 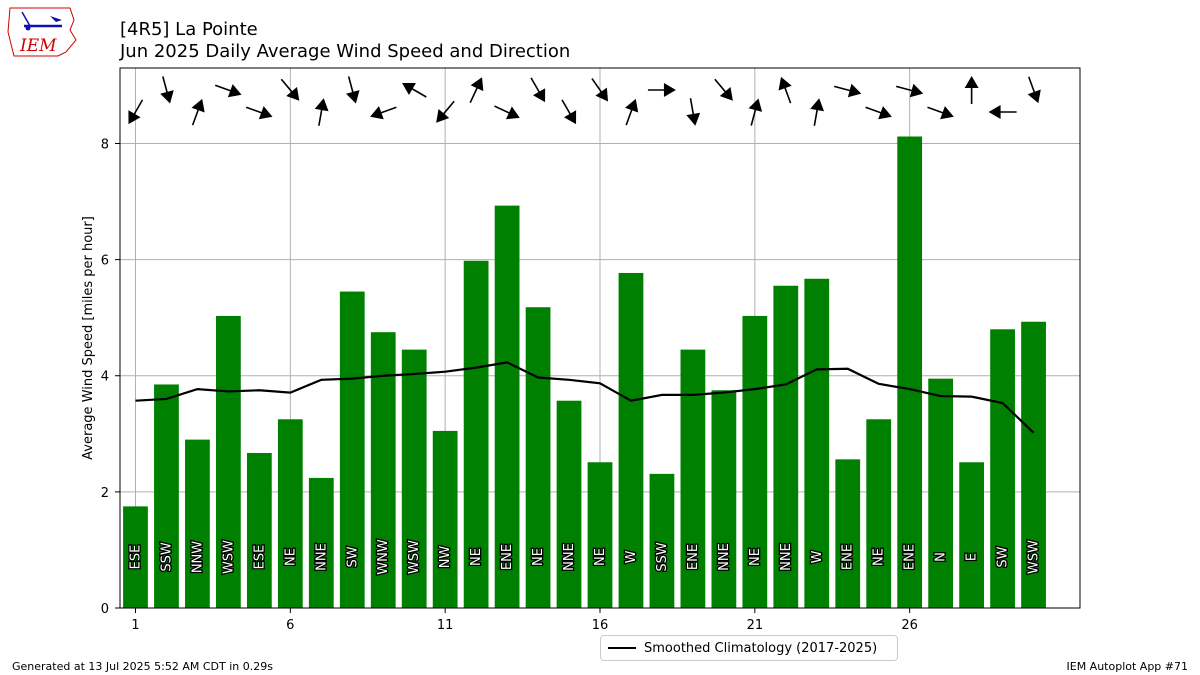 I want to click on y-tick-label: 8, so click(x=105, y=144).